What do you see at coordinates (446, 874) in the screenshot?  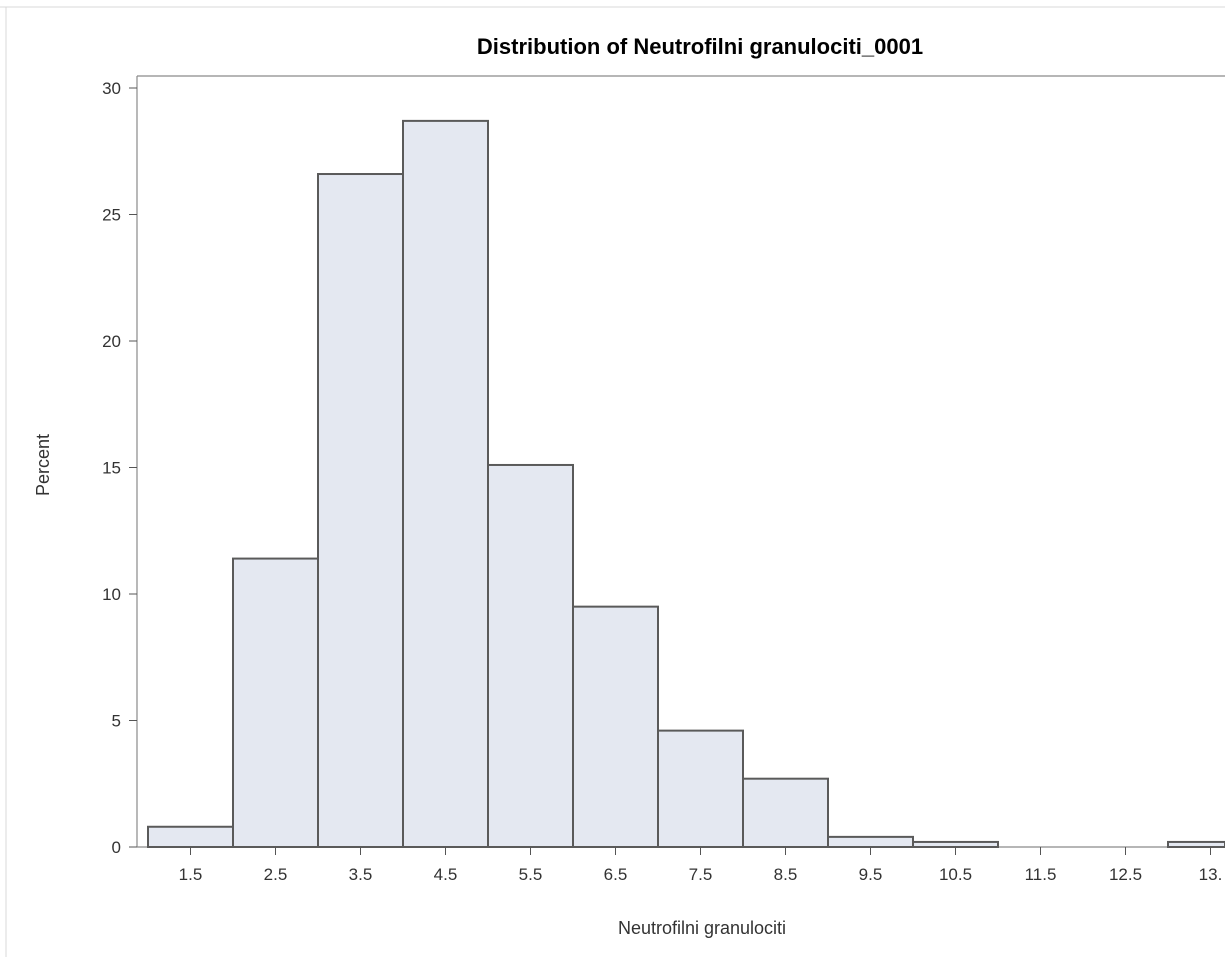 I see `x-tick-label-3: 4.5` at bounding box center [446, 874].